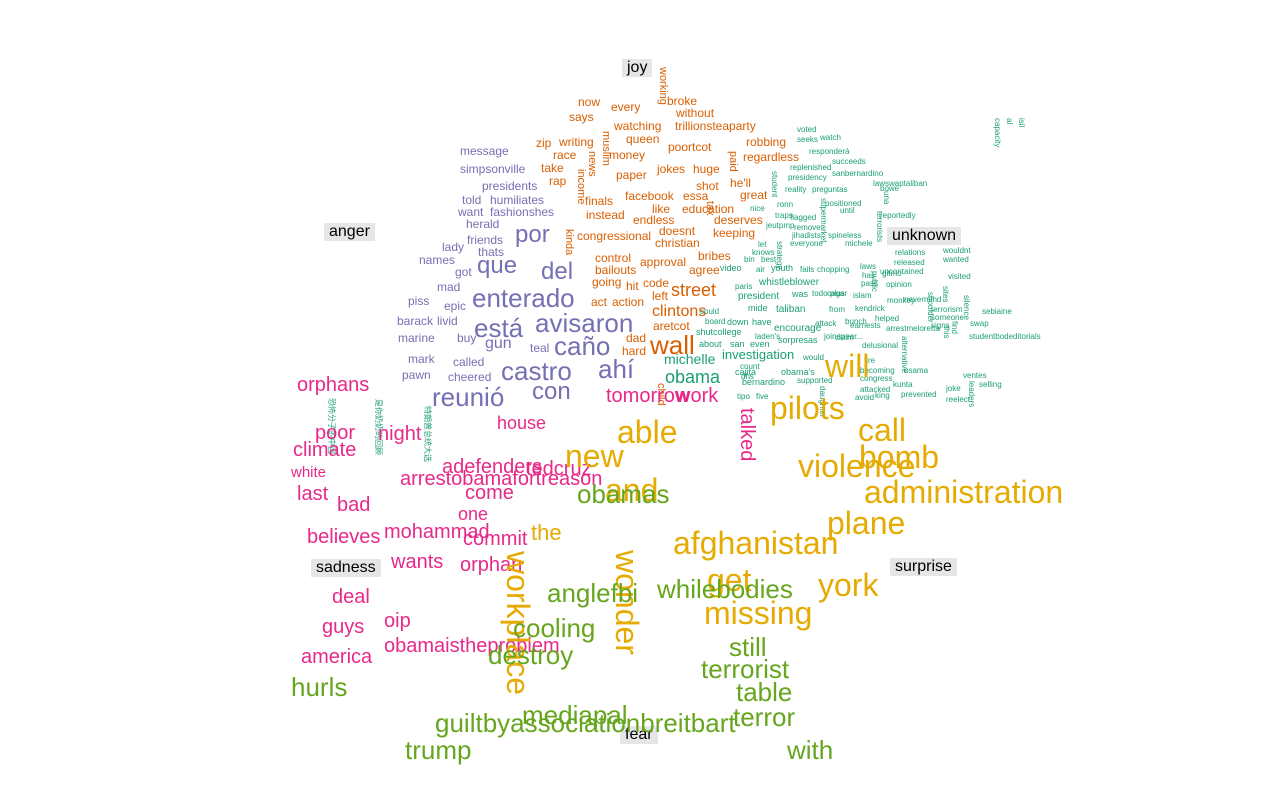  What do you see at coordinates (544, 143) in the screenshot?
I see `word-joy: zip` at bounding box center [544, 143].